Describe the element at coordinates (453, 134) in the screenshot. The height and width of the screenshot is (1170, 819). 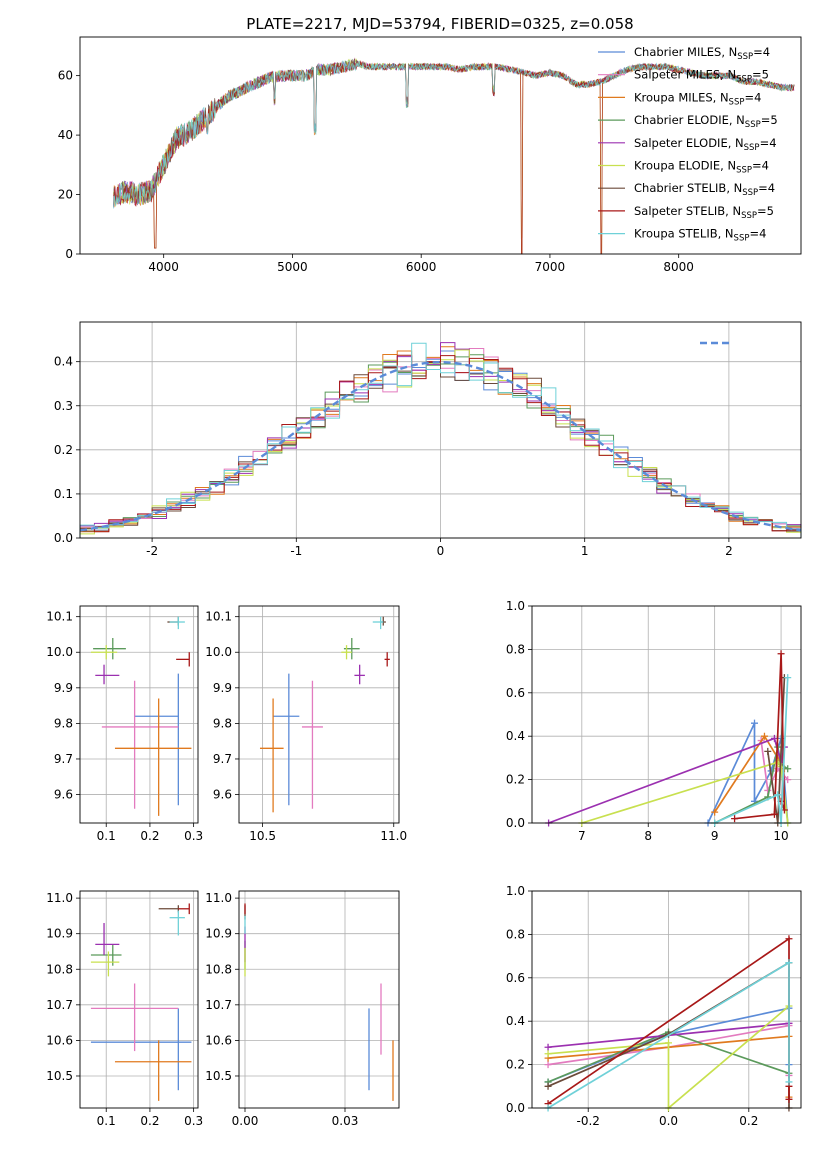
I see `spectrum-series-line` at that location.